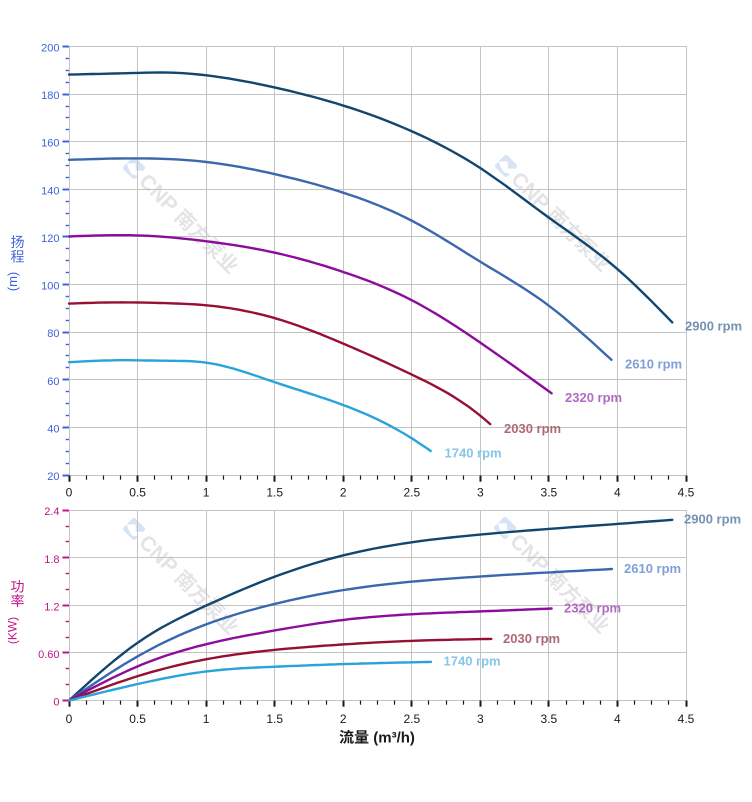 The image size is (752, 802). Describe the element at coordinates (51, 512) in the screenshot. I see `svg-text: 2.4` at that location.